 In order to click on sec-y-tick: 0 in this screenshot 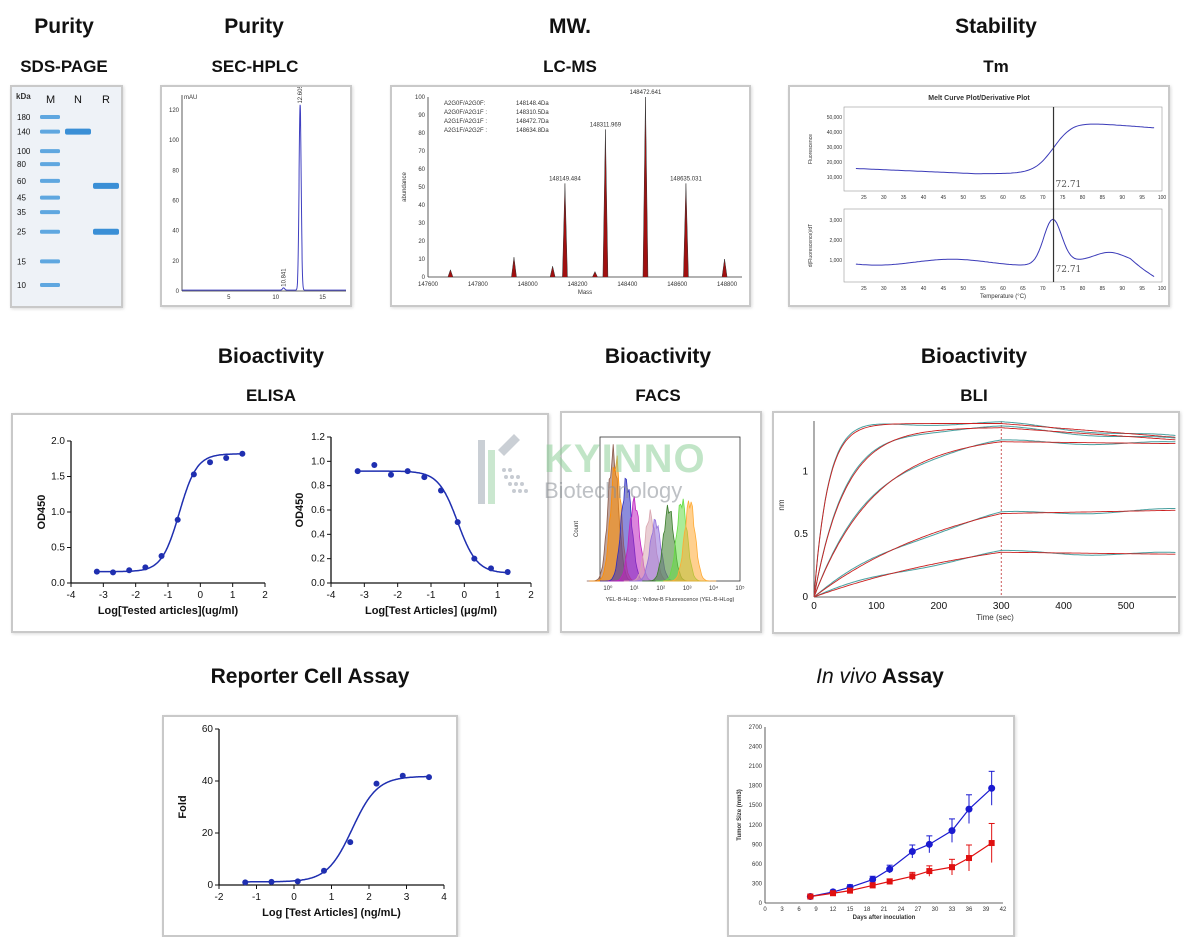, I will do `click(178, 292)`.